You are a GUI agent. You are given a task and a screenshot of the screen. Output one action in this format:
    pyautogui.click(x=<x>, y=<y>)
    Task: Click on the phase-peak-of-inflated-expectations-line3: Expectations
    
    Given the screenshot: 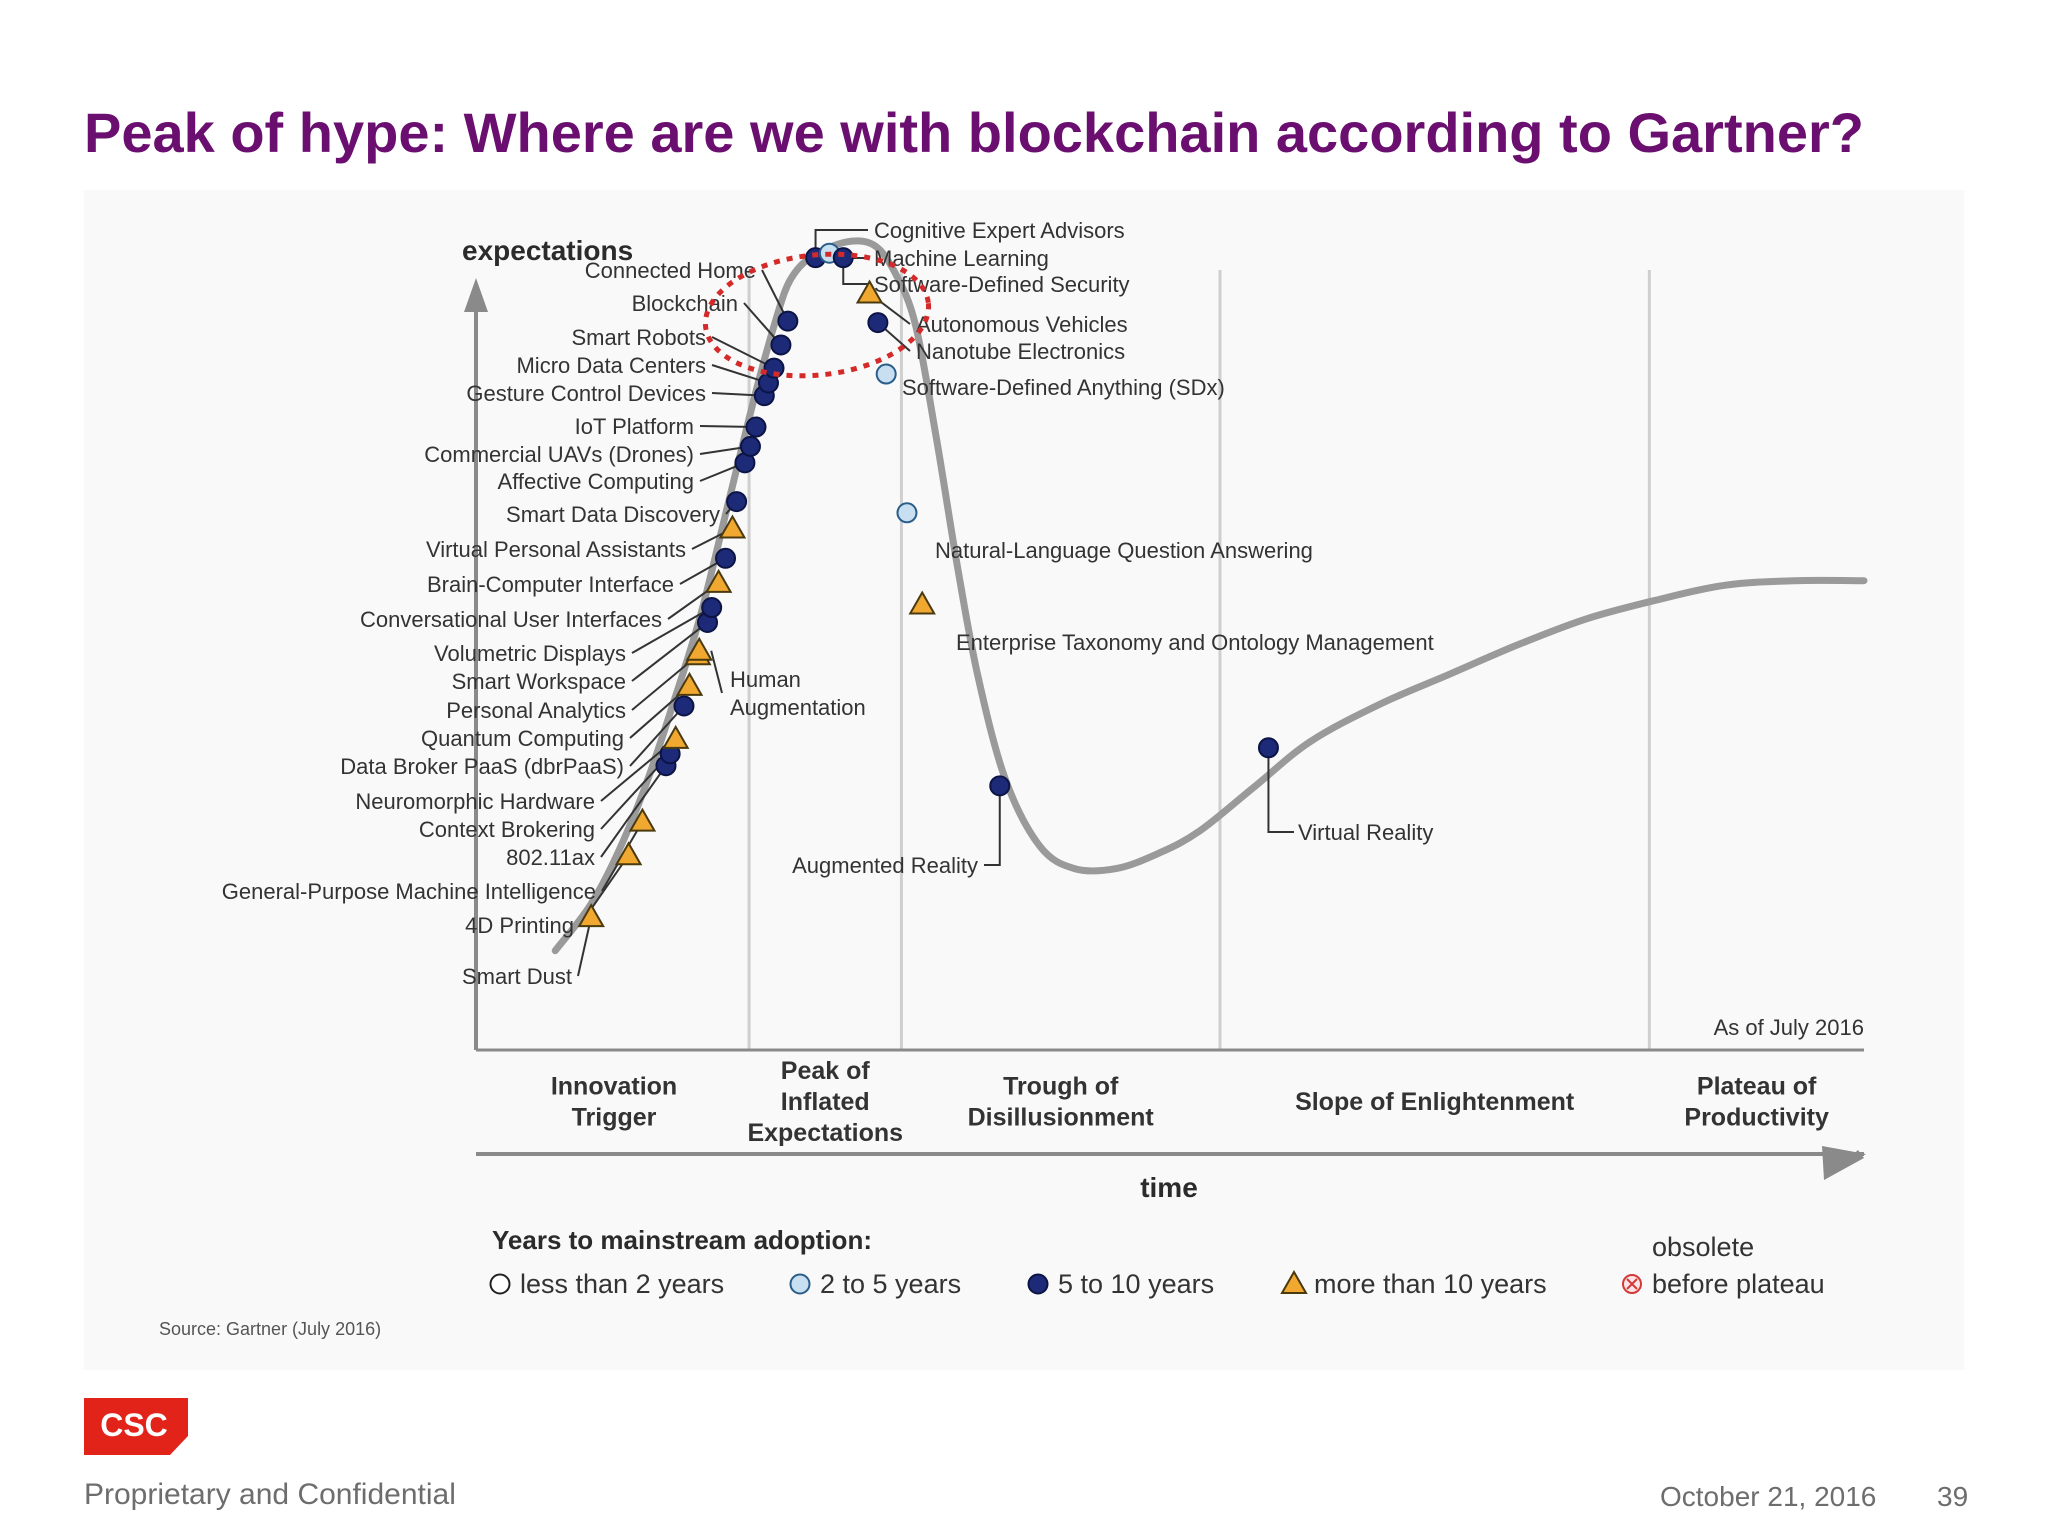 What is the action you would take?
    pyautogui.click(x=825, y=1133)
    